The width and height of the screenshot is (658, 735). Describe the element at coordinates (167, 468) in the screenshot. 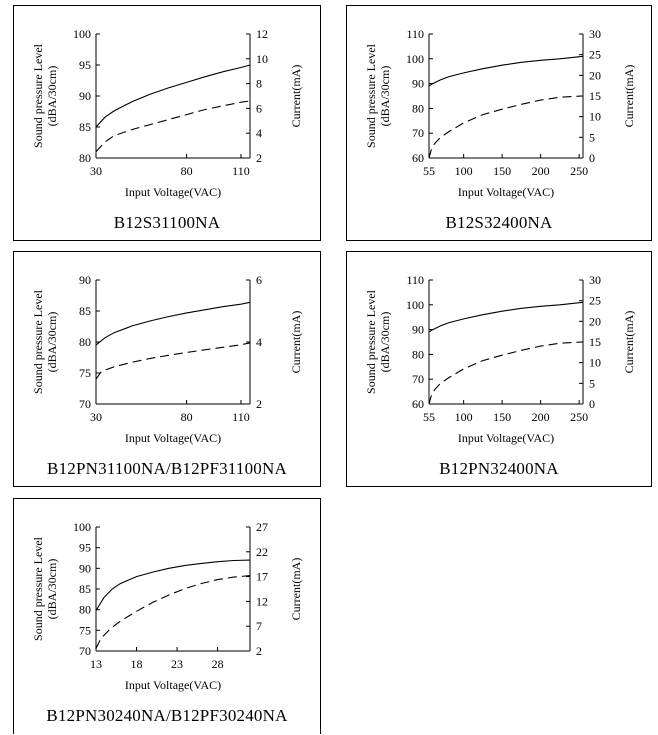

I see `model-caption: B12PN31100NA/B12PF31100NA` at that location.